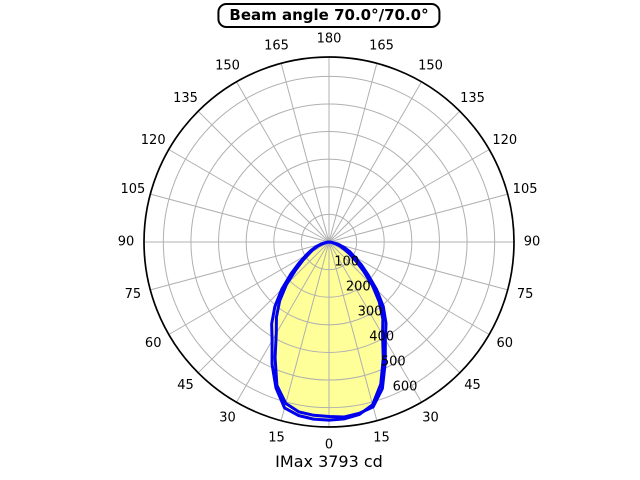 The image size is (640, 480). Describe the element at coordinates (329, 445) in the screenshot. I see `angle-tick-label: 0` at that location.